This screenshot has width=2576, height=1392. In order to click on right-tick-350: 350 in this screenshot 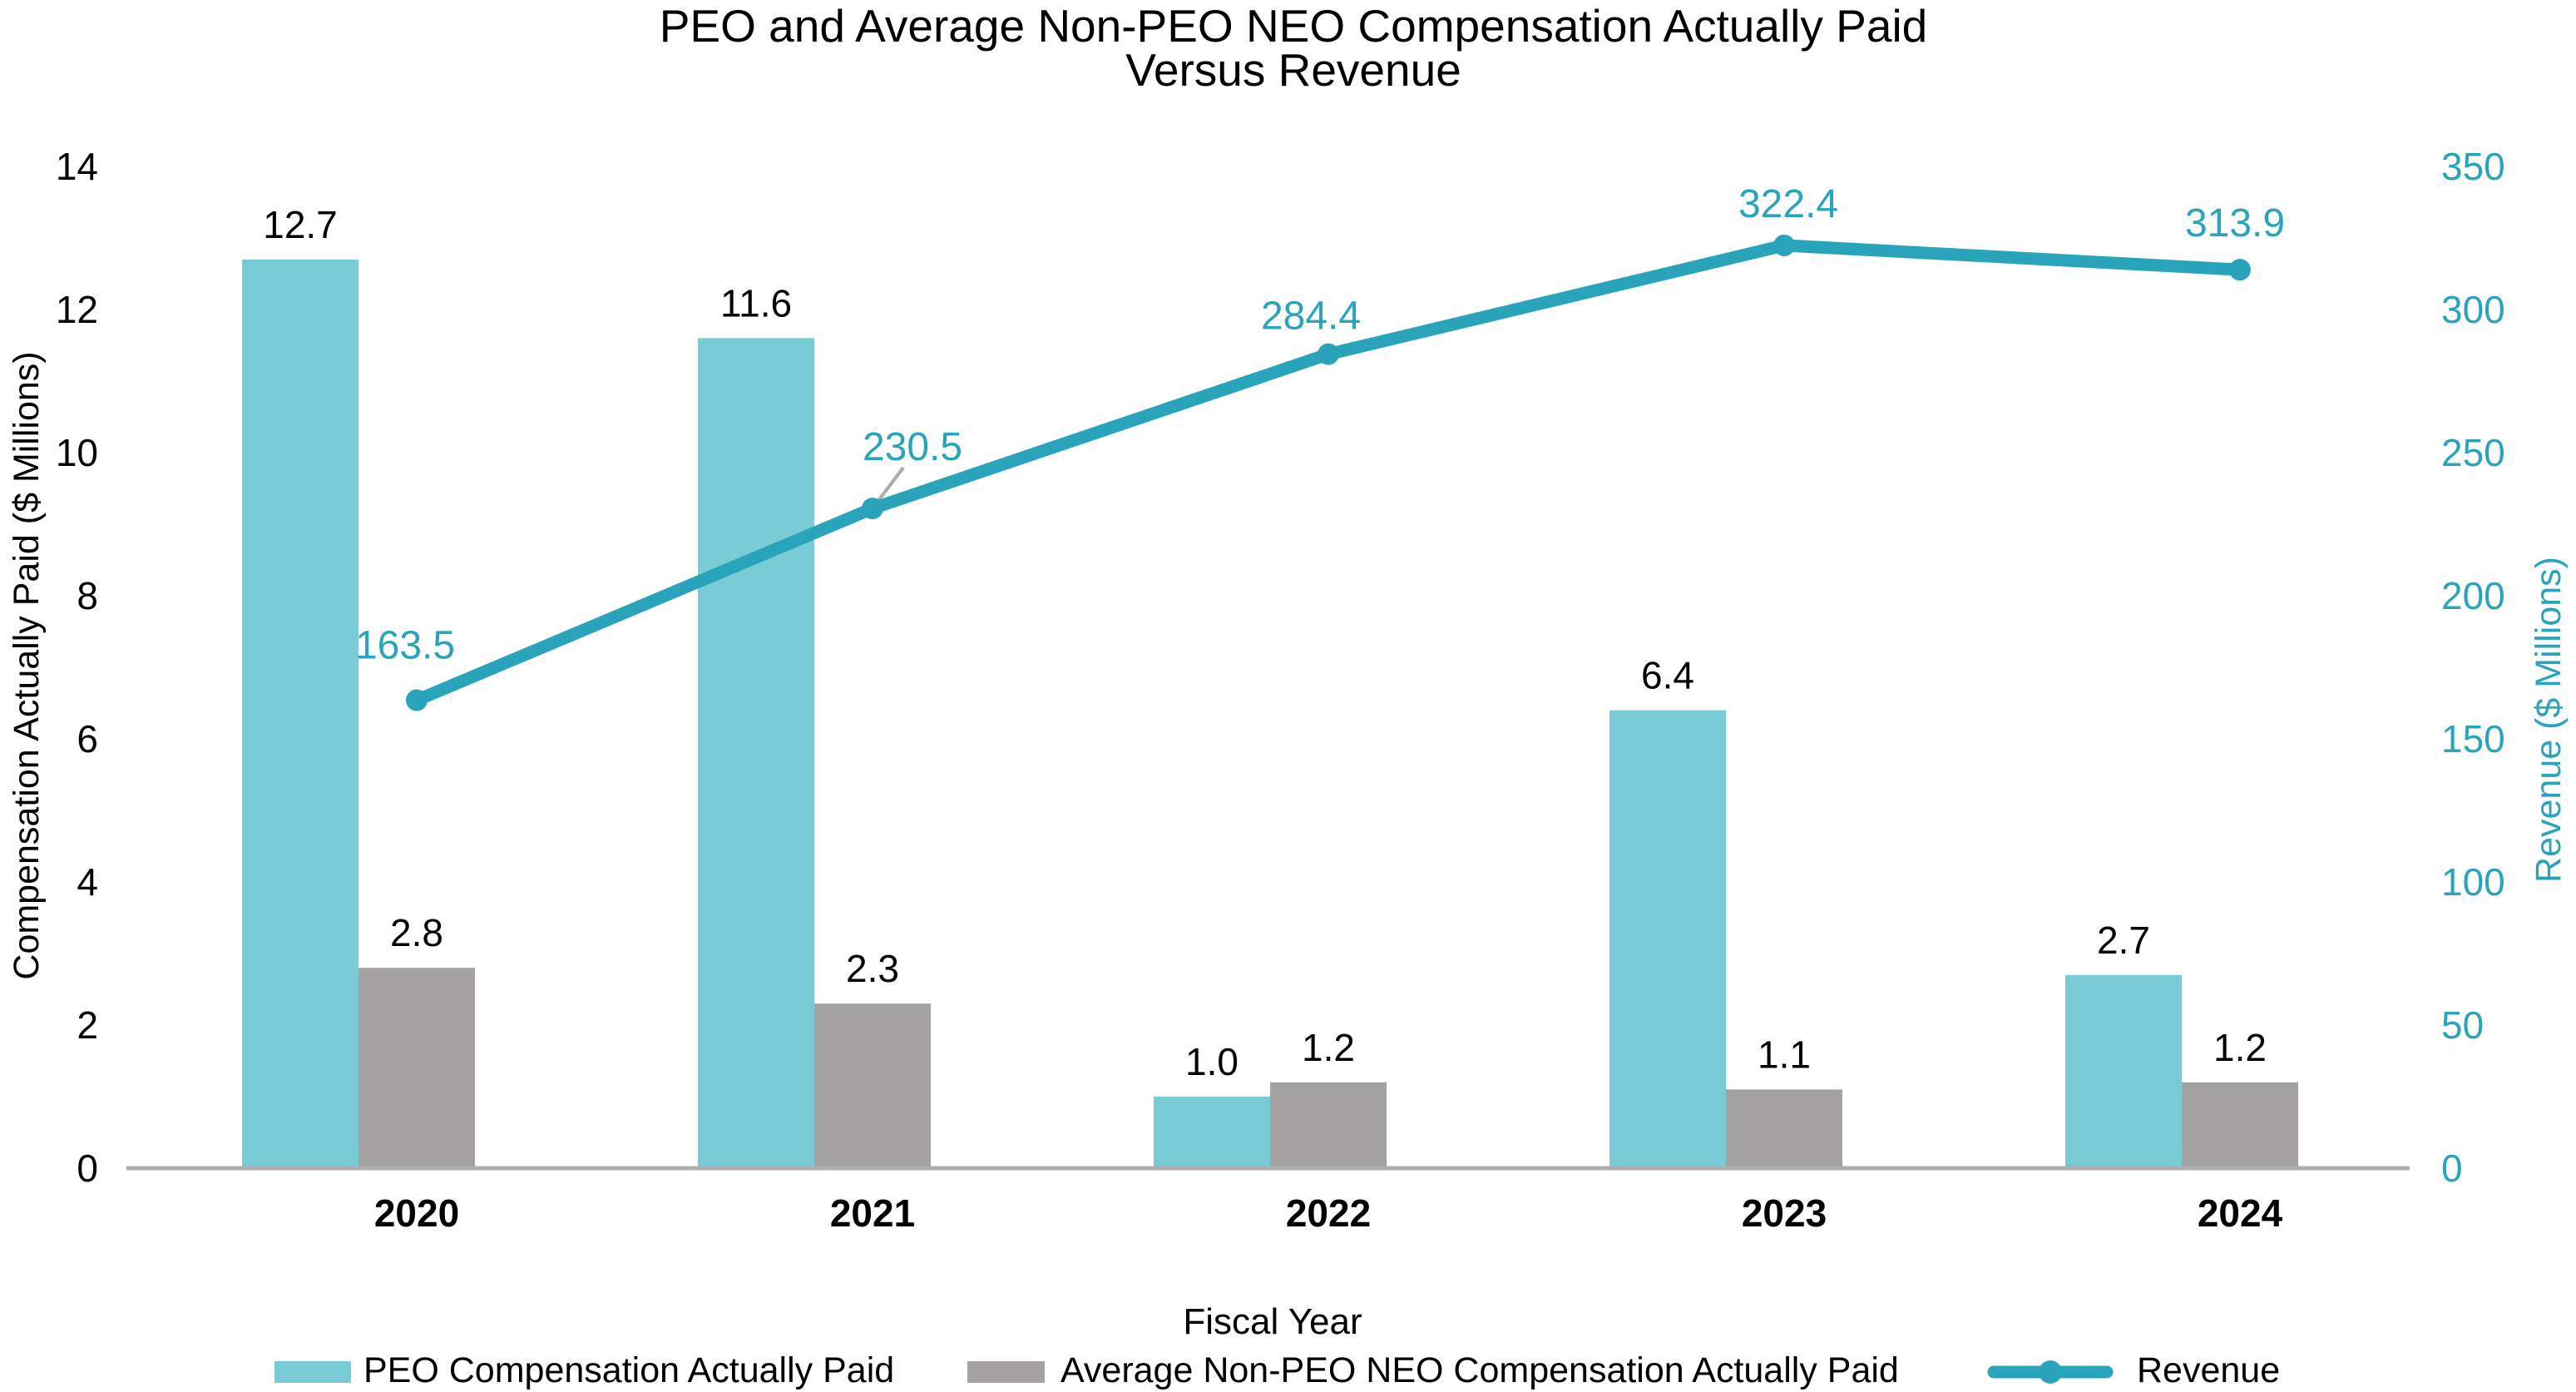, I will do `click(2473, 166)`.